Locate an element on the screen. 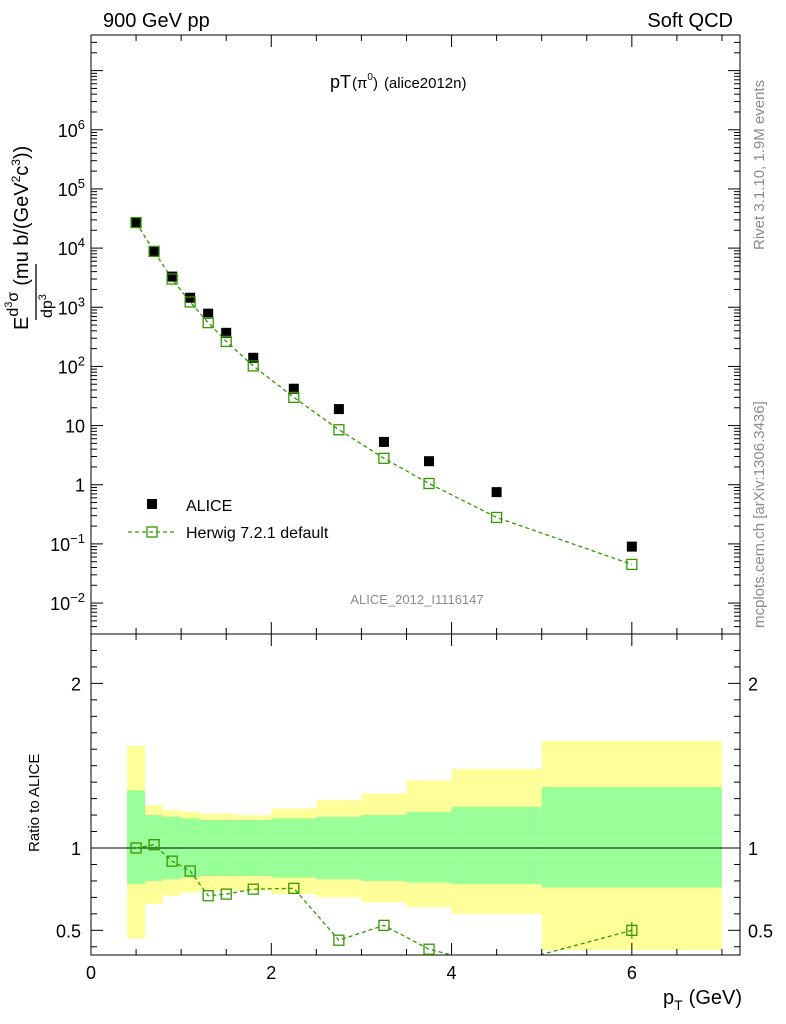  legend-data-label: ALICE is located at coordinates (209, 506).